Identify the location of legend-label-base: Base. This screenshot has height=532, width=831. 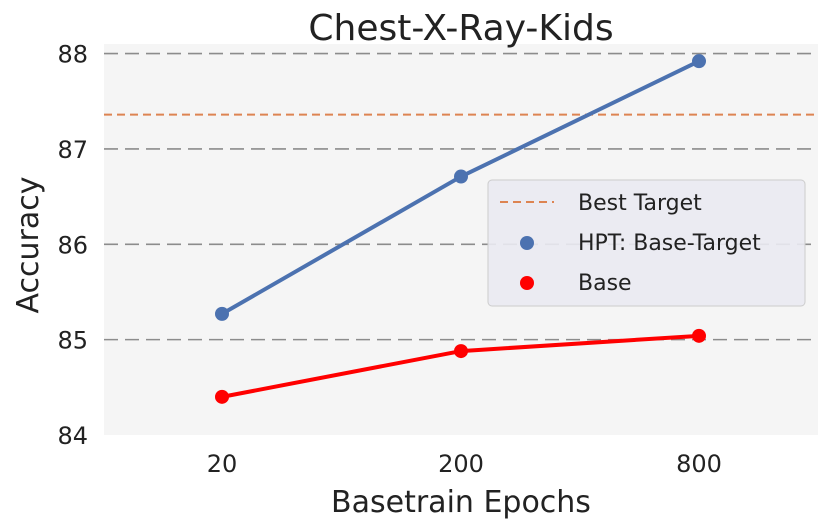
(605, 283).